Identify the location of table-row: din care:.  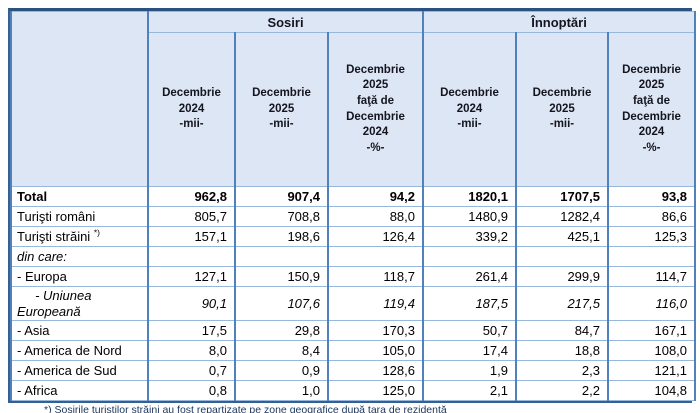
(353, 256).